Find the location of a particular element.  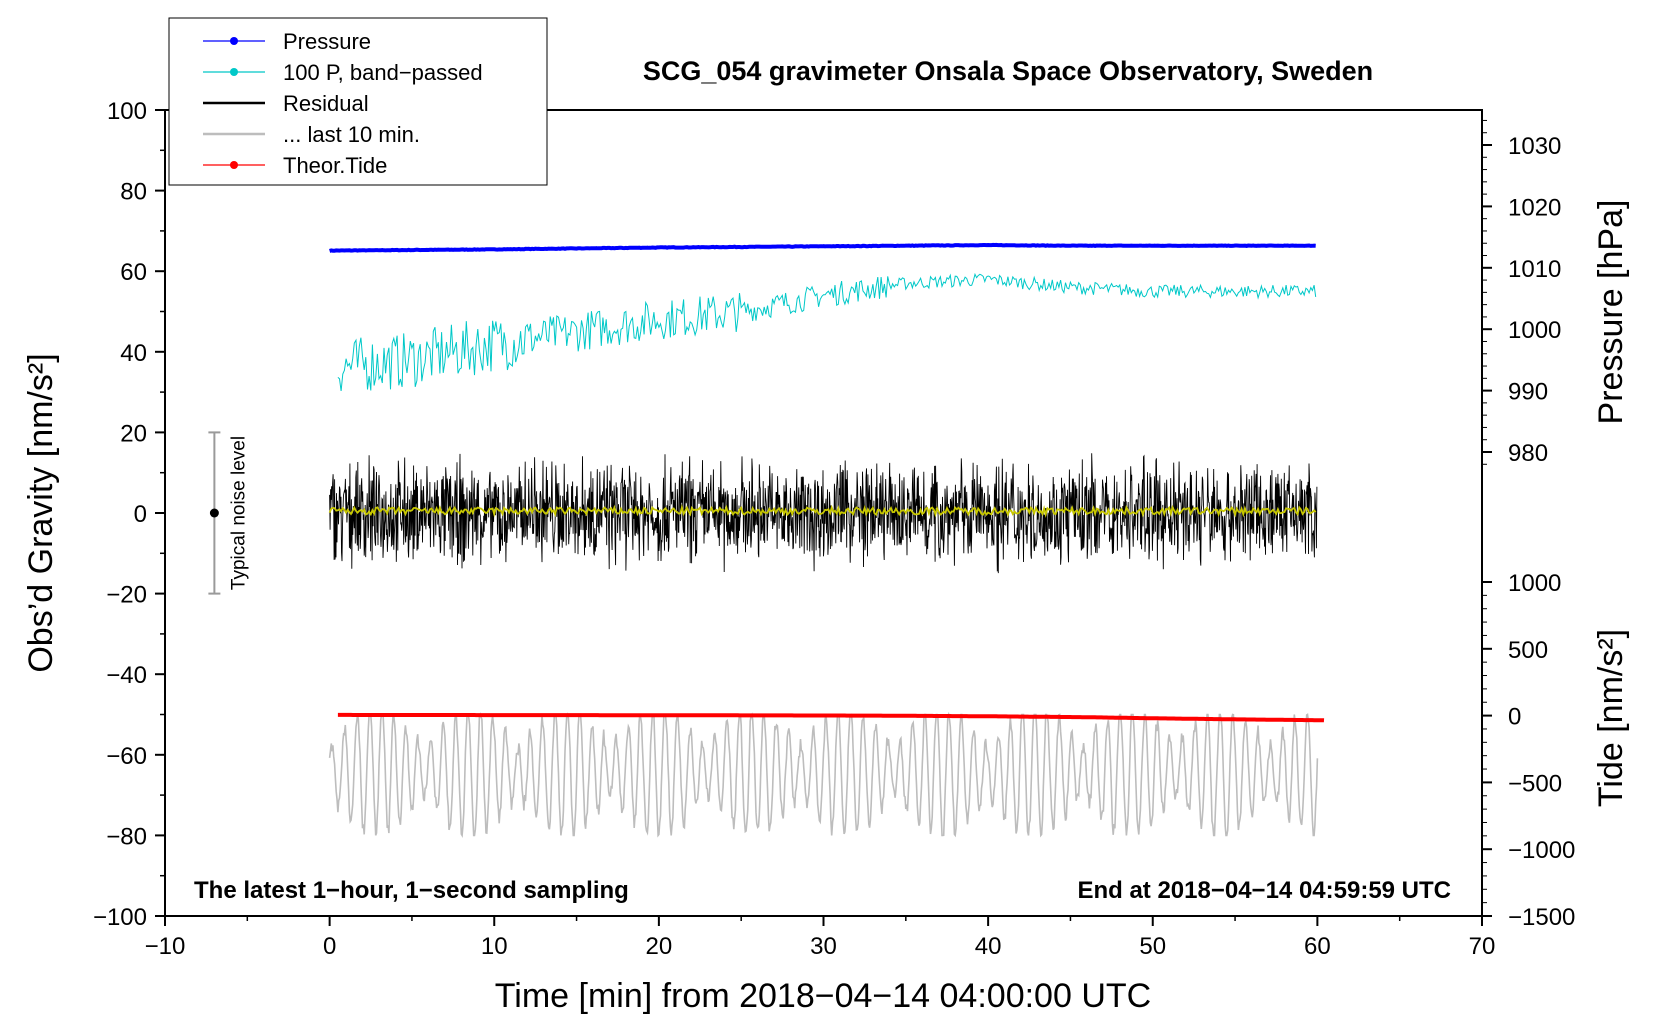

tide-axis-label: Tide [nm/s²] is located at coordinates (1611, 718).